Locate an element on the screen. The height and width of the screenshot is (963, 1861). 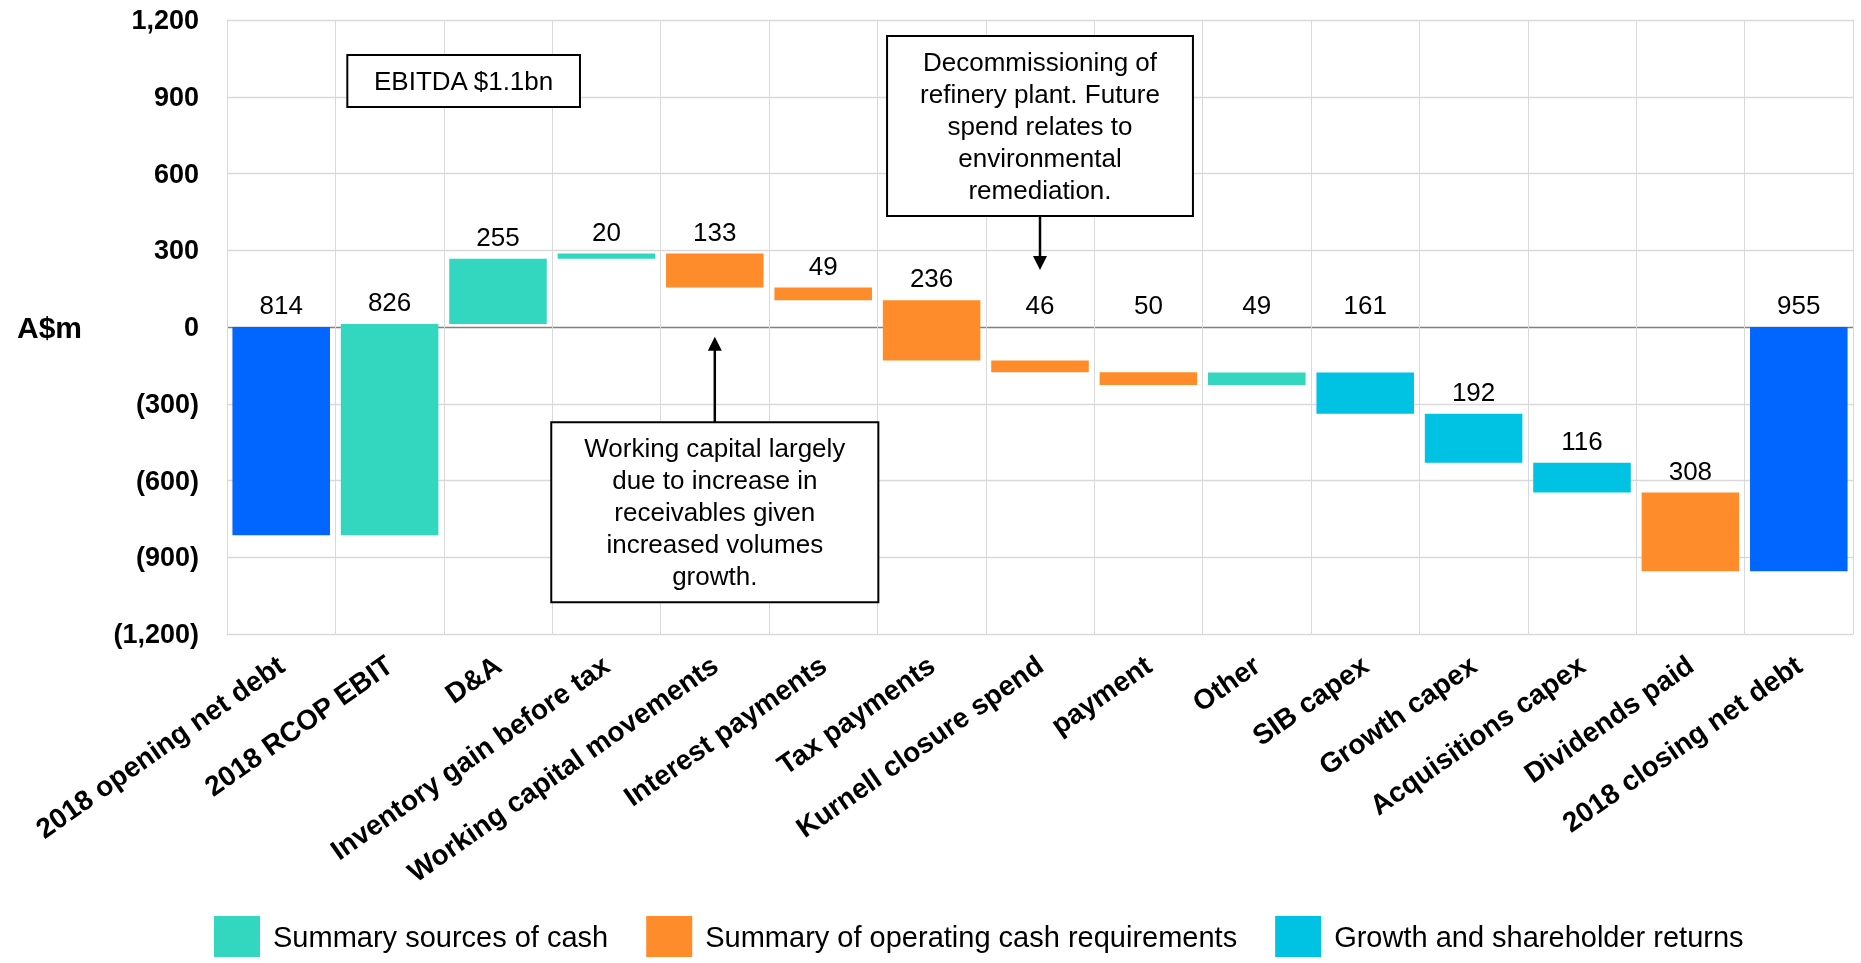
legend-label: Growth and shareholder returns is located at coordinates (1539, 936).